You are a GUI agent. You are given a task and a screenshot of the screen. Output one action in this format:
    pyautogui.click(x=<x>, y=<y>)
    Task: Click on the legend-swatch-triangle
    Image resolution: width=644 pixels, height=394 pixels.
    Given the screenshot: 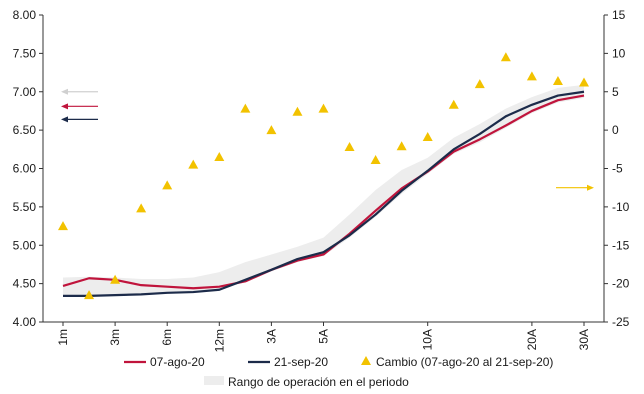 What is the action you would take?
    pyautogui.click(x=366, y=360)
    